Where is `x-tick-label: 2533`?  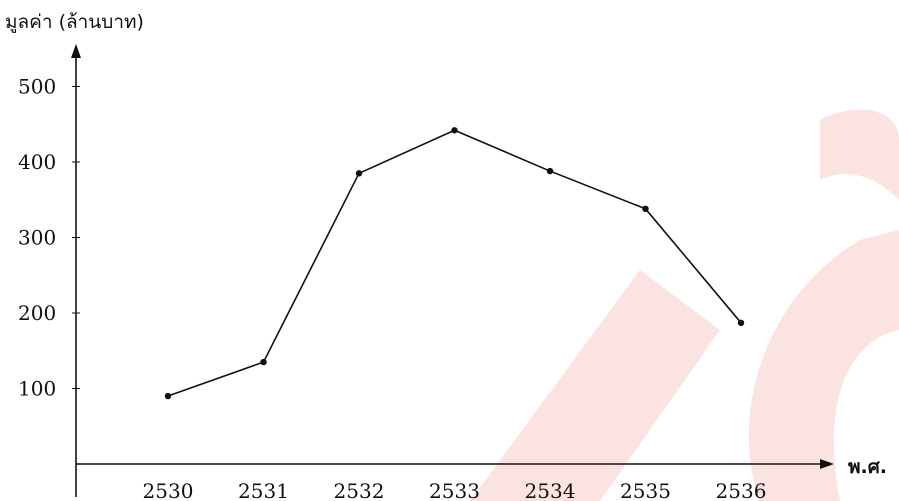
x-tick-label: 2533 is located at coordinates (454, 490).